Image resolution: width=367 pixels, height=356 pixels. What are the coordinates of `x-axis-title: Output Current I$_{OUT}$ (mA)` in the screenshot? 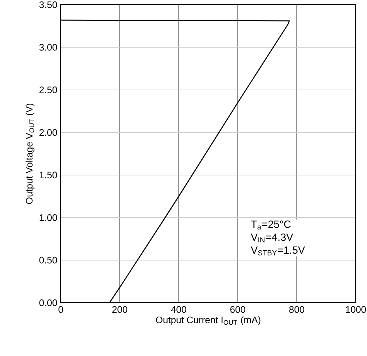 It's located at (208, 321).